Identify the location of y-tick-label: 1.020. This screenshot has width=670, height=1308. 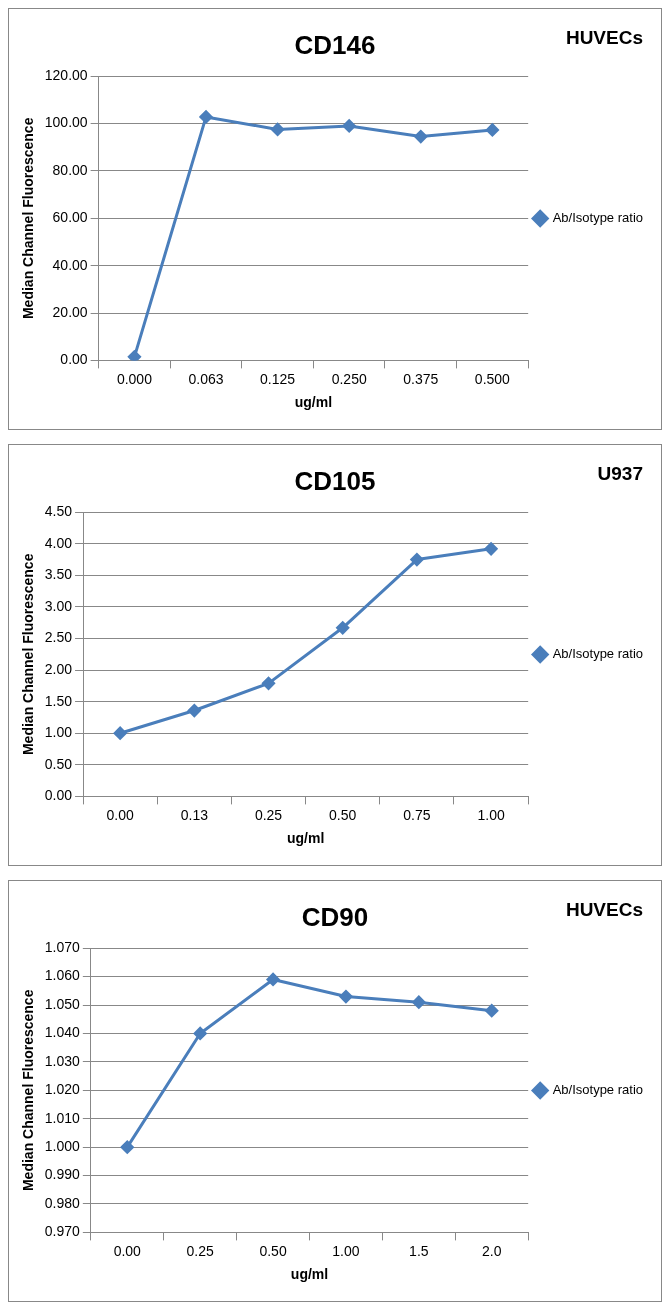
(62, 1089).